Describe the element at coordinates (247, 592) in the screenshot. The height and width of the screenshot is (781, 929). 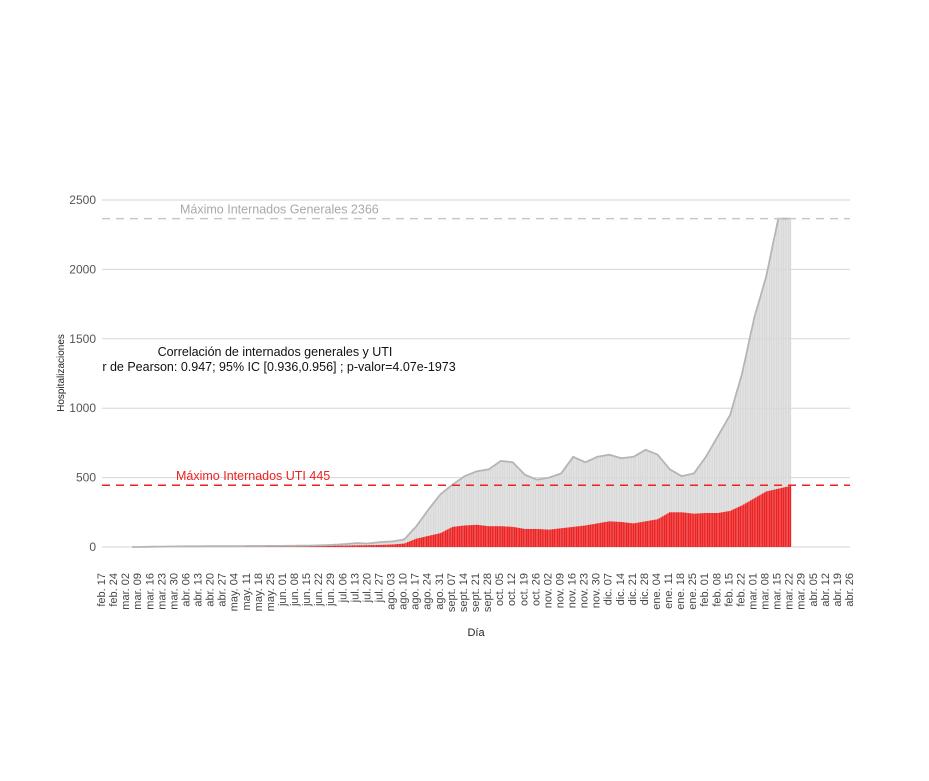
I see `x-tick-label: may. 11` at that location.